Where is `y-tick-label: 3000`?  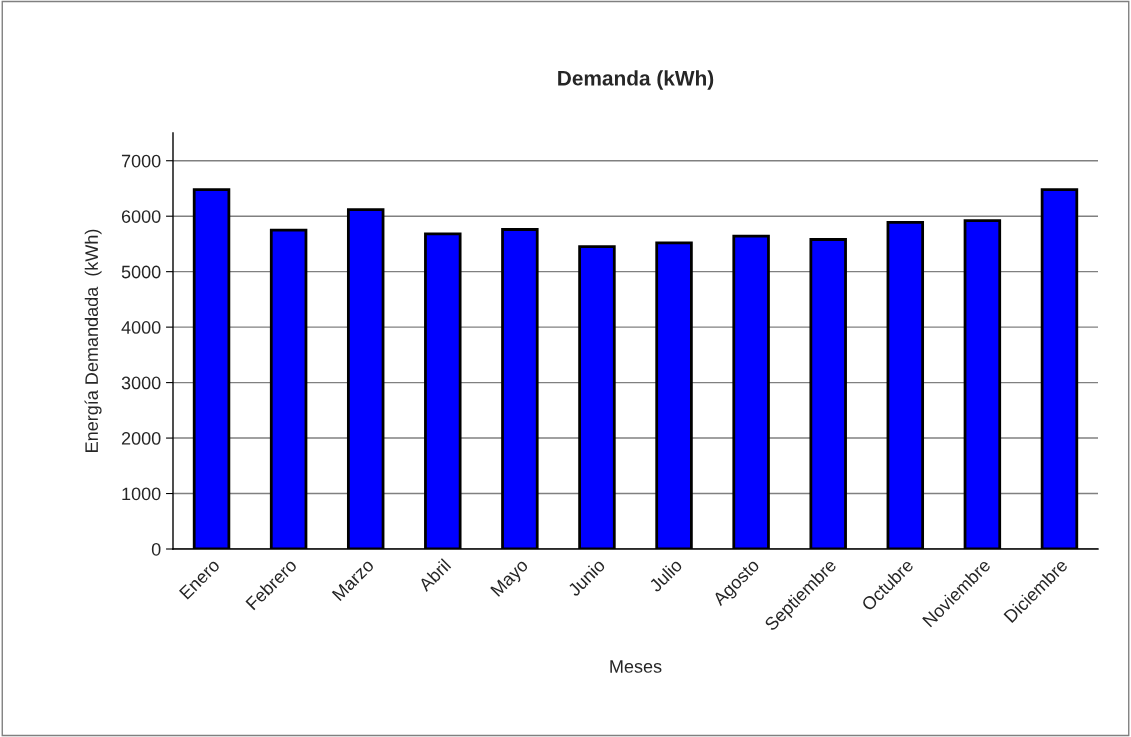
y-tick-label: 3000 is located at coordinates (141, 383).